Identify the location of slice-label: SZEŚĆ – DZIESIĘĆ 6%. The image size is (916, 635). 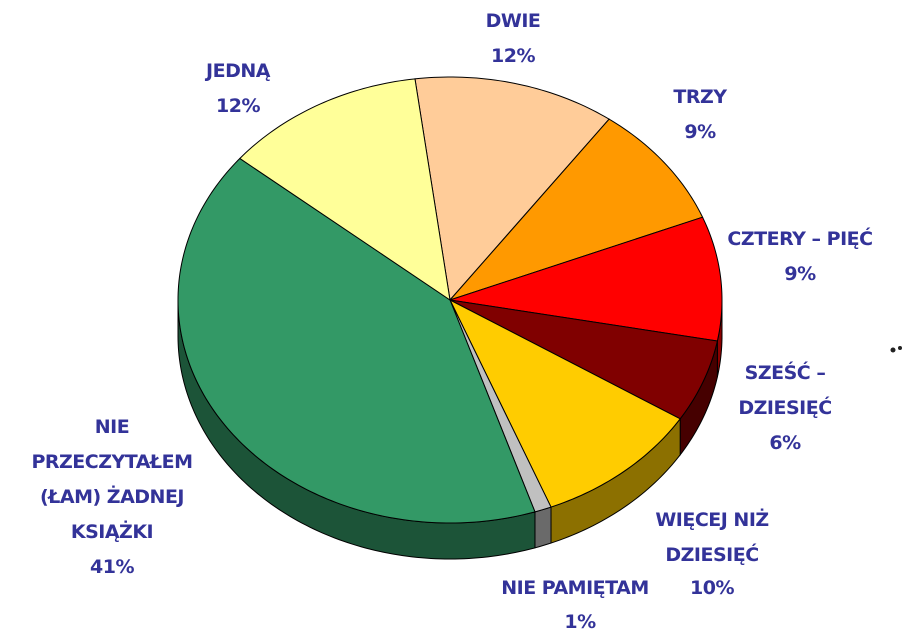
(785, 408).